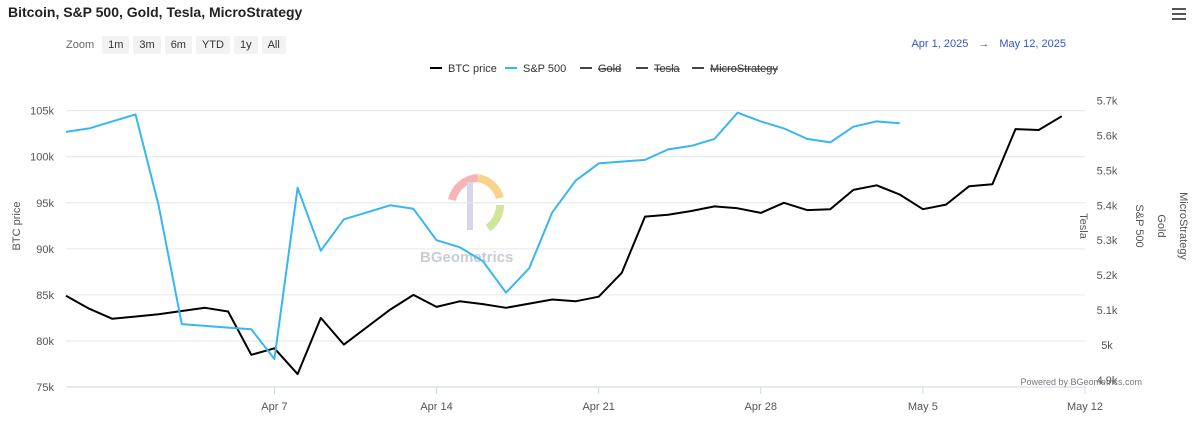 This screenshot has height=422, width=1200. What do you see at coordinates (45, 250) in the screenshot?
I see `y-left-tick-label: 90k` at bounding box center [45, 250].